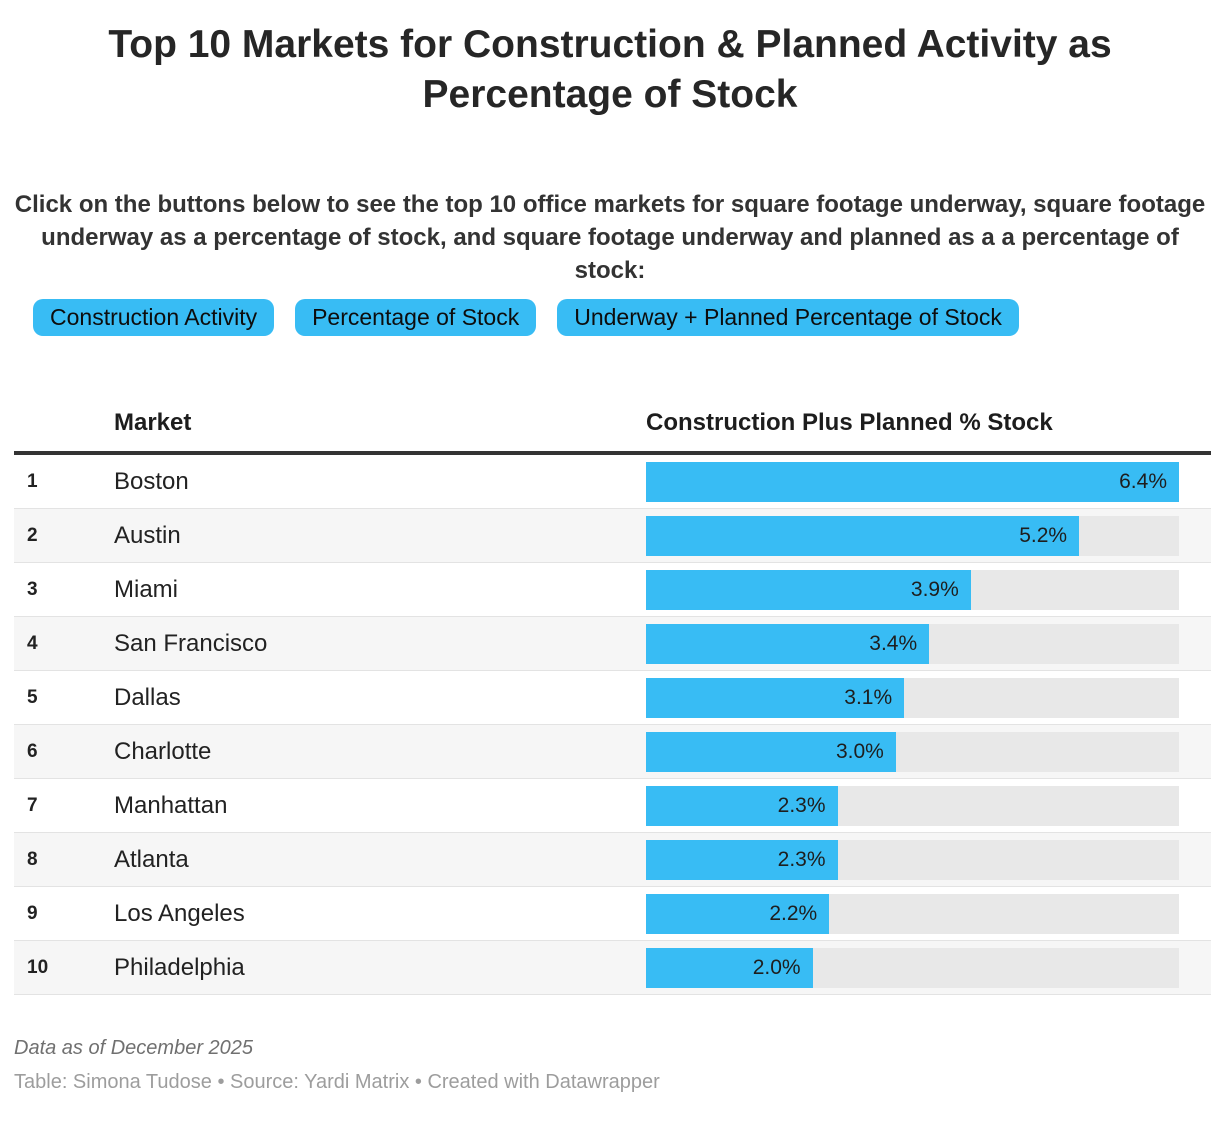 Image resolution: width=1220 pixels, height=1130 pixels. I want to click on bar-cell: 2.0%, so click(928, 967).